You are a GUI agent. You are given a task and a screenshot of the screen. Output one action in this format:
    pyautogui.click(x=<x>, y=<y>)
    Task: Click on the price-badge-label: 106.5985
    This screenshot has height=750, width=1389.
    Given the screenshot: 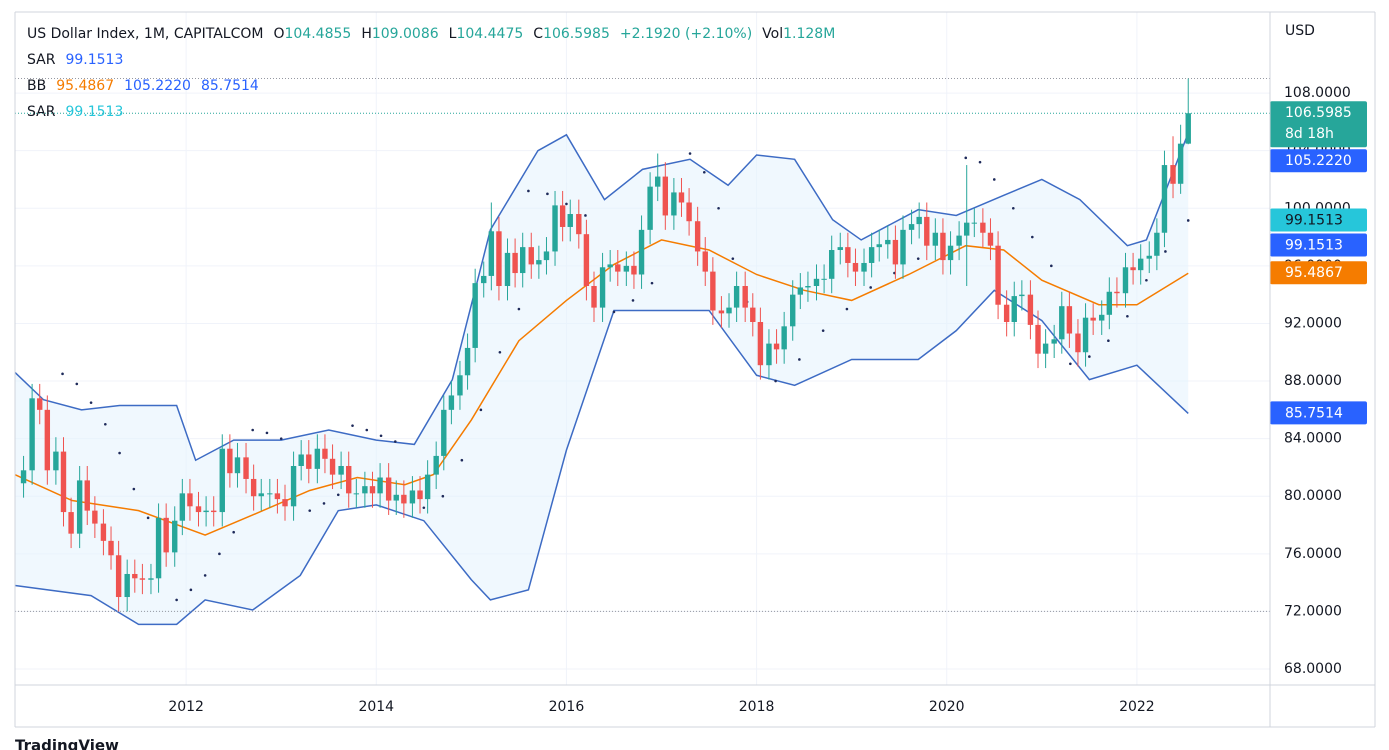 What is the action you would take?
    pyautogui.click(x=1318, y=113)
    